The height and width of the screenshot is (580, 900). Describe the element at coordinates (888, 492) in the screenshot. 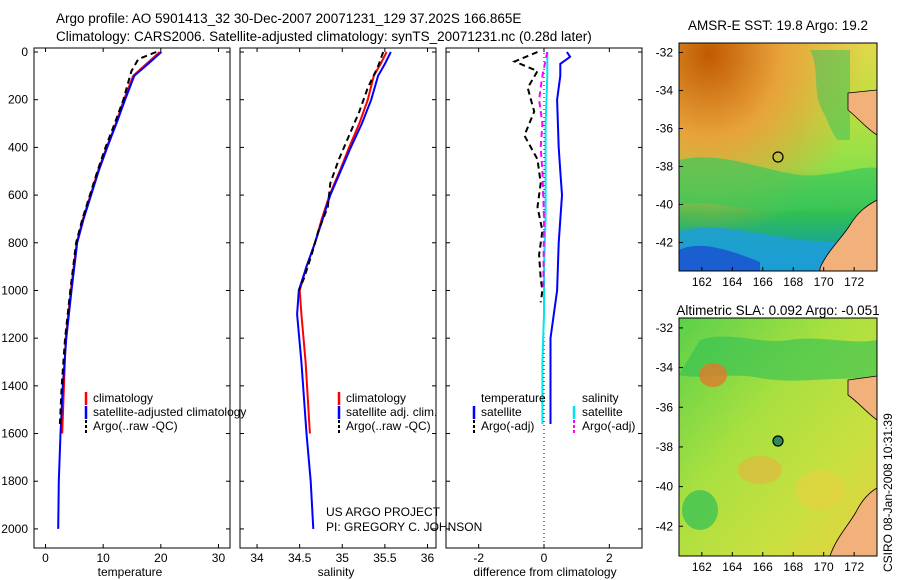

I see `csiro-timestamp: CSIRO 08-Jan-2008 10:31:39` at that location.